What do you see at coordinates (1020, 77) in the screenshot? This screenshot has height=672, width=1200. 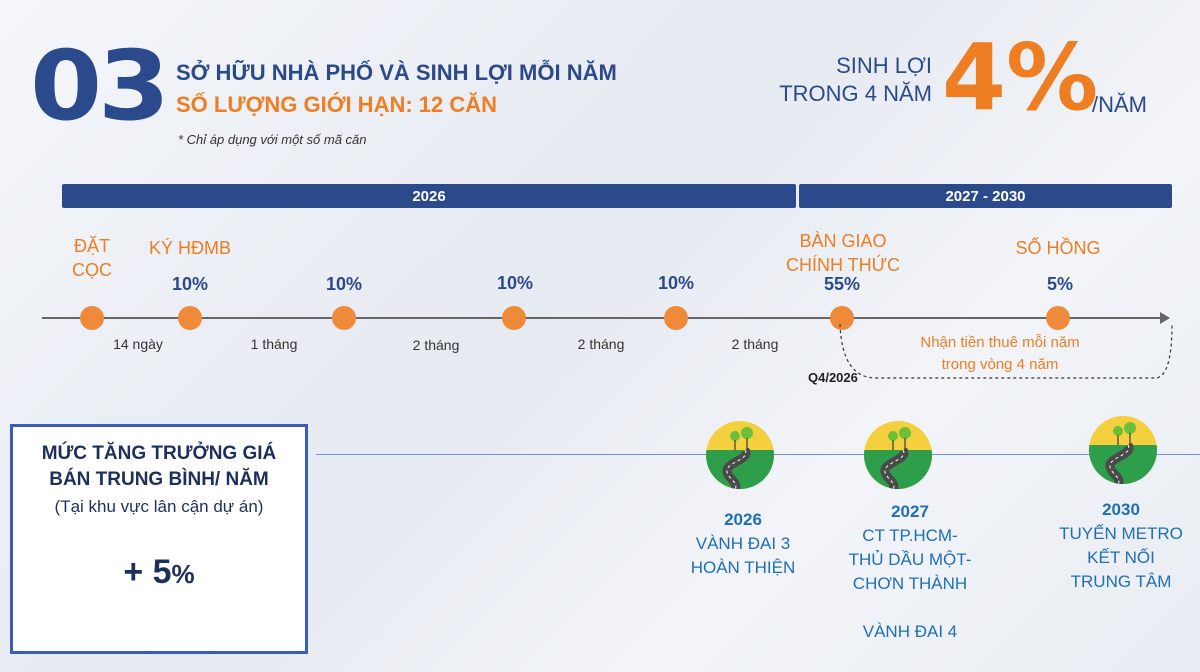 I see `yield-value: 4%` at bounding box center [1020, 77].